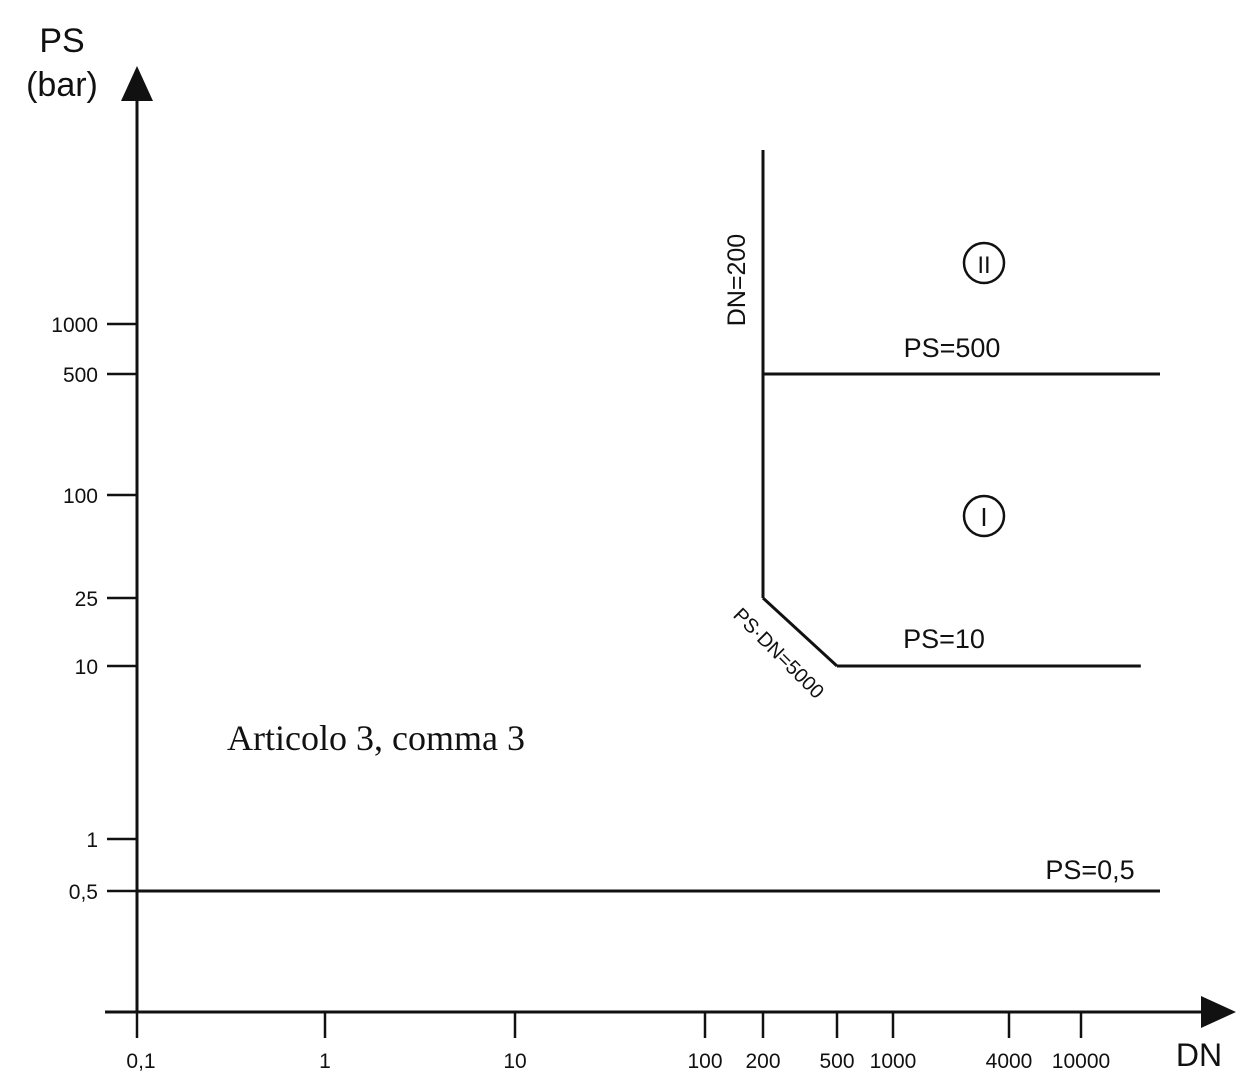 Image resolution: width=1238 pixels, height=1079 pixels. What do you see at coordinates (836, 1061) in the screenshot?
I see `x-tick-label: 500` at bounding box center [836, 1061].